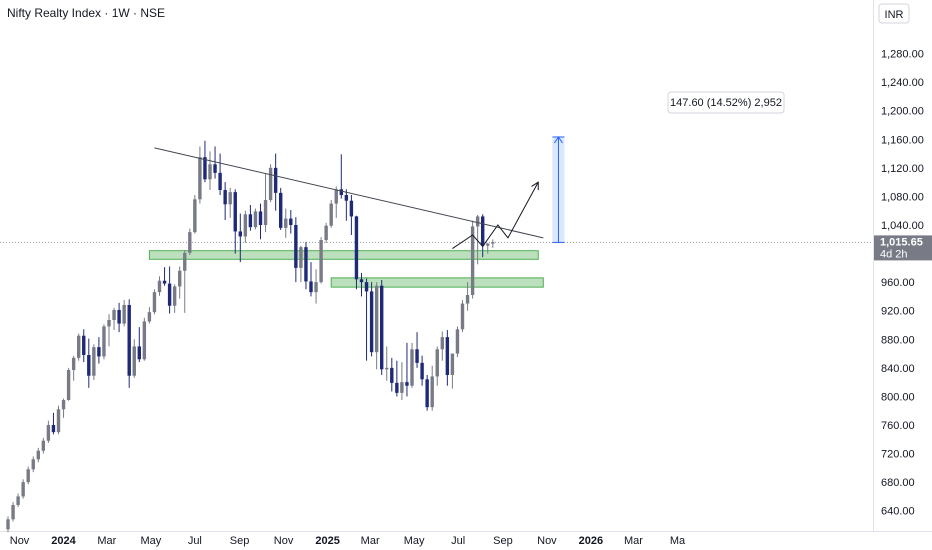 The width and height of the screenshot is (932, 550). What do you see at coordinates (902, 197) in the screenshot?
I see `price-tick-label: 1,080.00` at bounding box center [902, 197].